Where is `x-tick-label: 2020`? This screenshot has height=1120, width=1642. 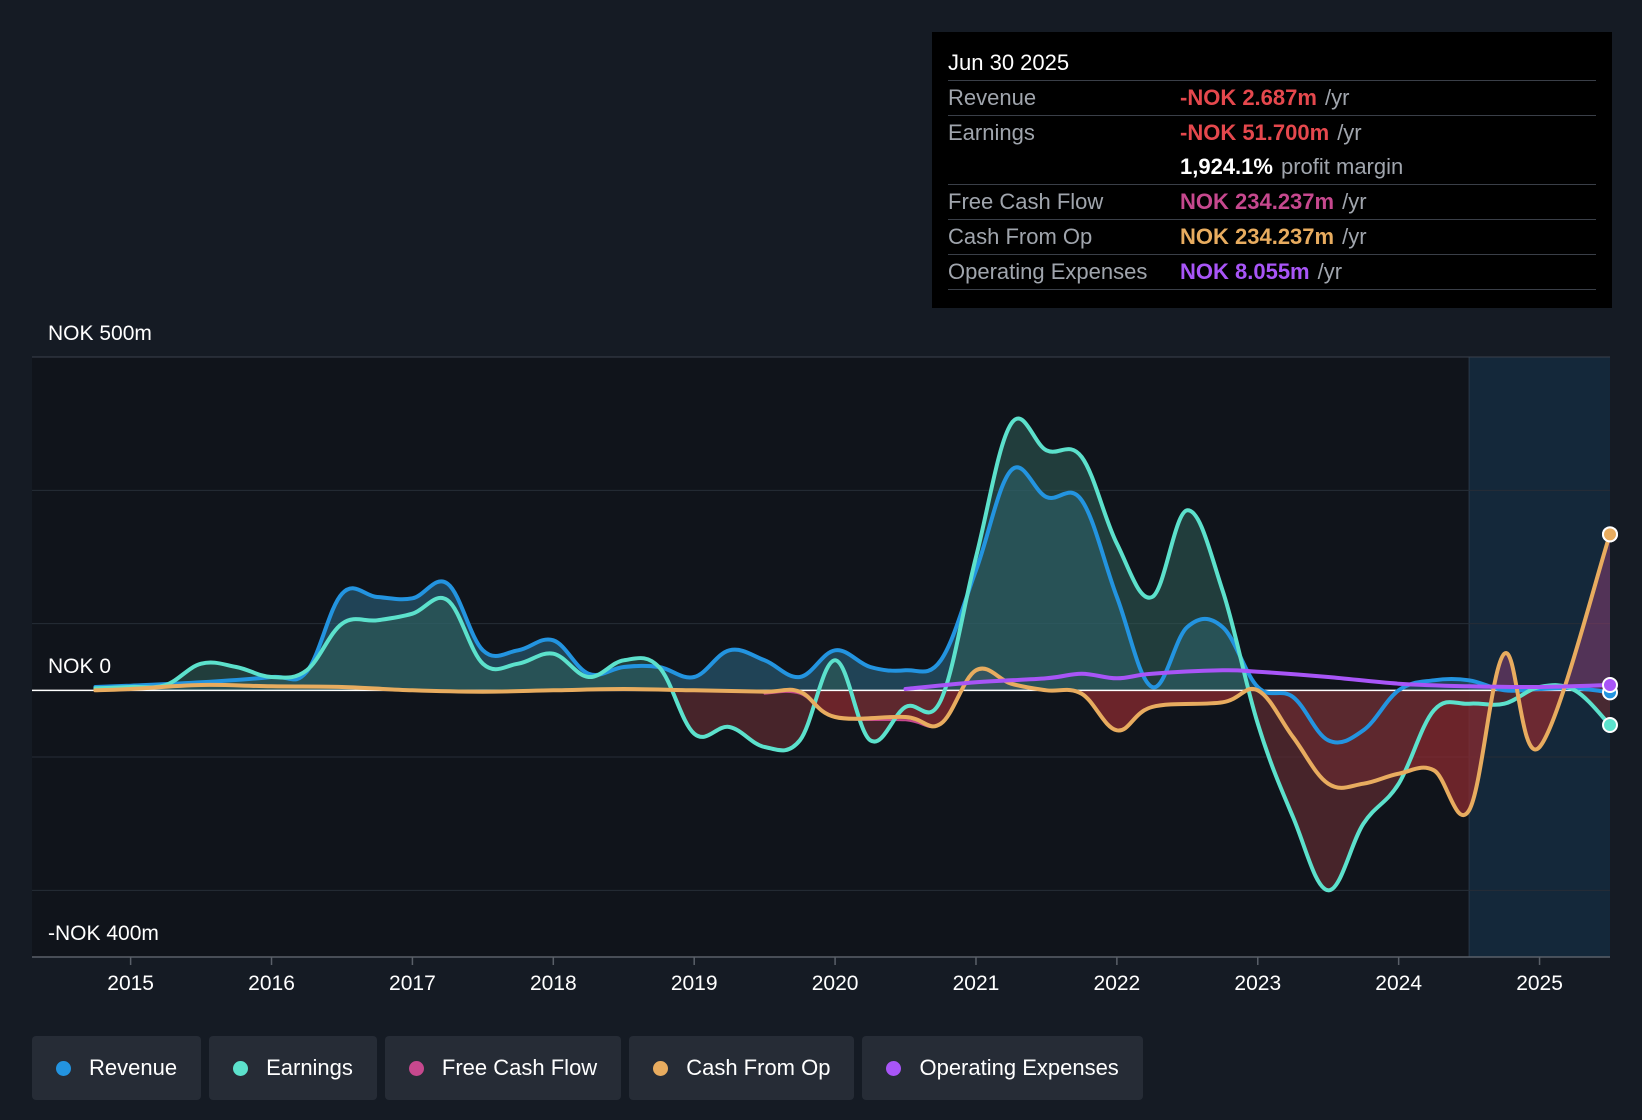 x-tick-label: 2020 is located at coordinates (835, 983).